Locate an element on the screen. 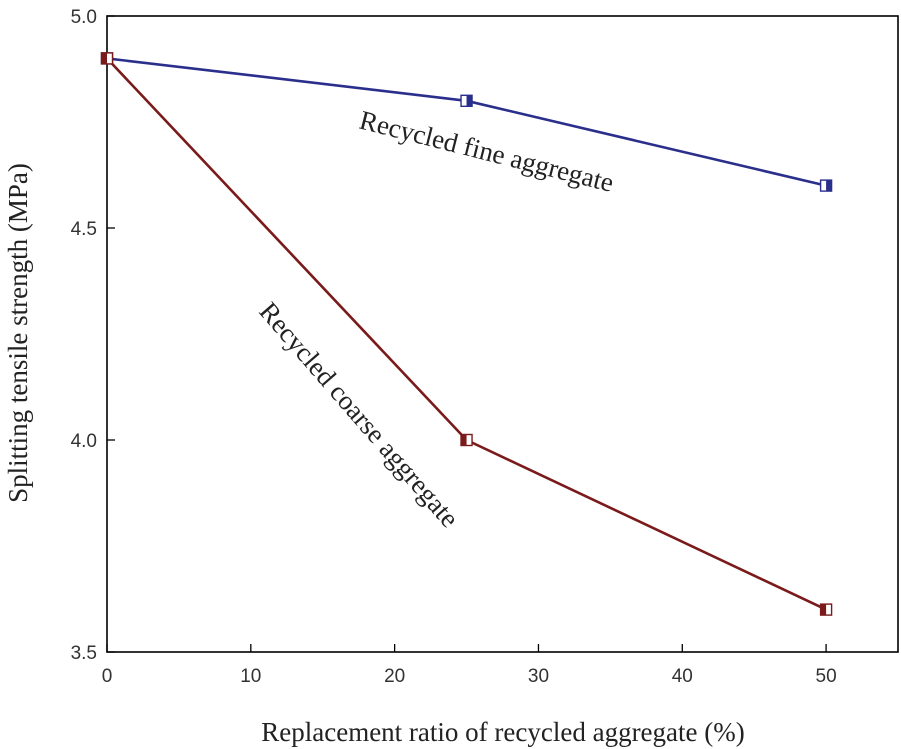 This screenshot has height=749, width=901. x-tick-label: 0 is located at coordinates (107, 676).